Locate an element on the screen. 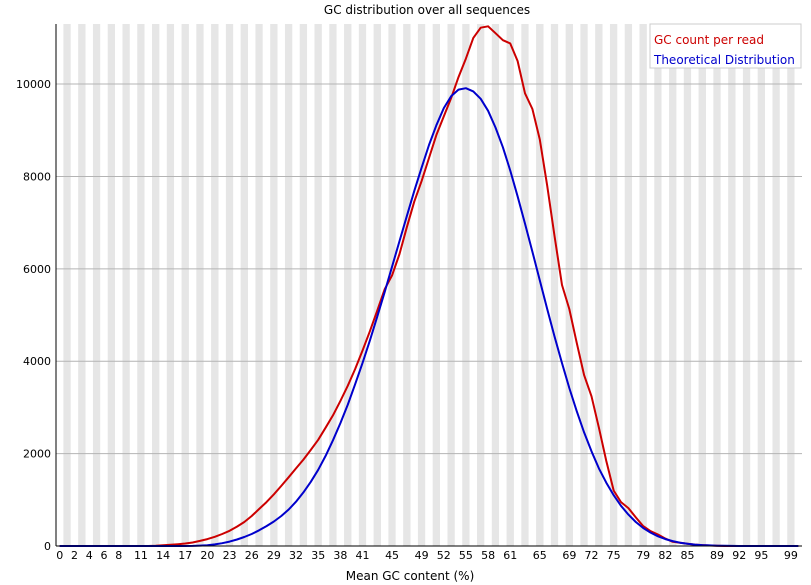  x-tick-label: 89 is located at coordinates (717, 555).